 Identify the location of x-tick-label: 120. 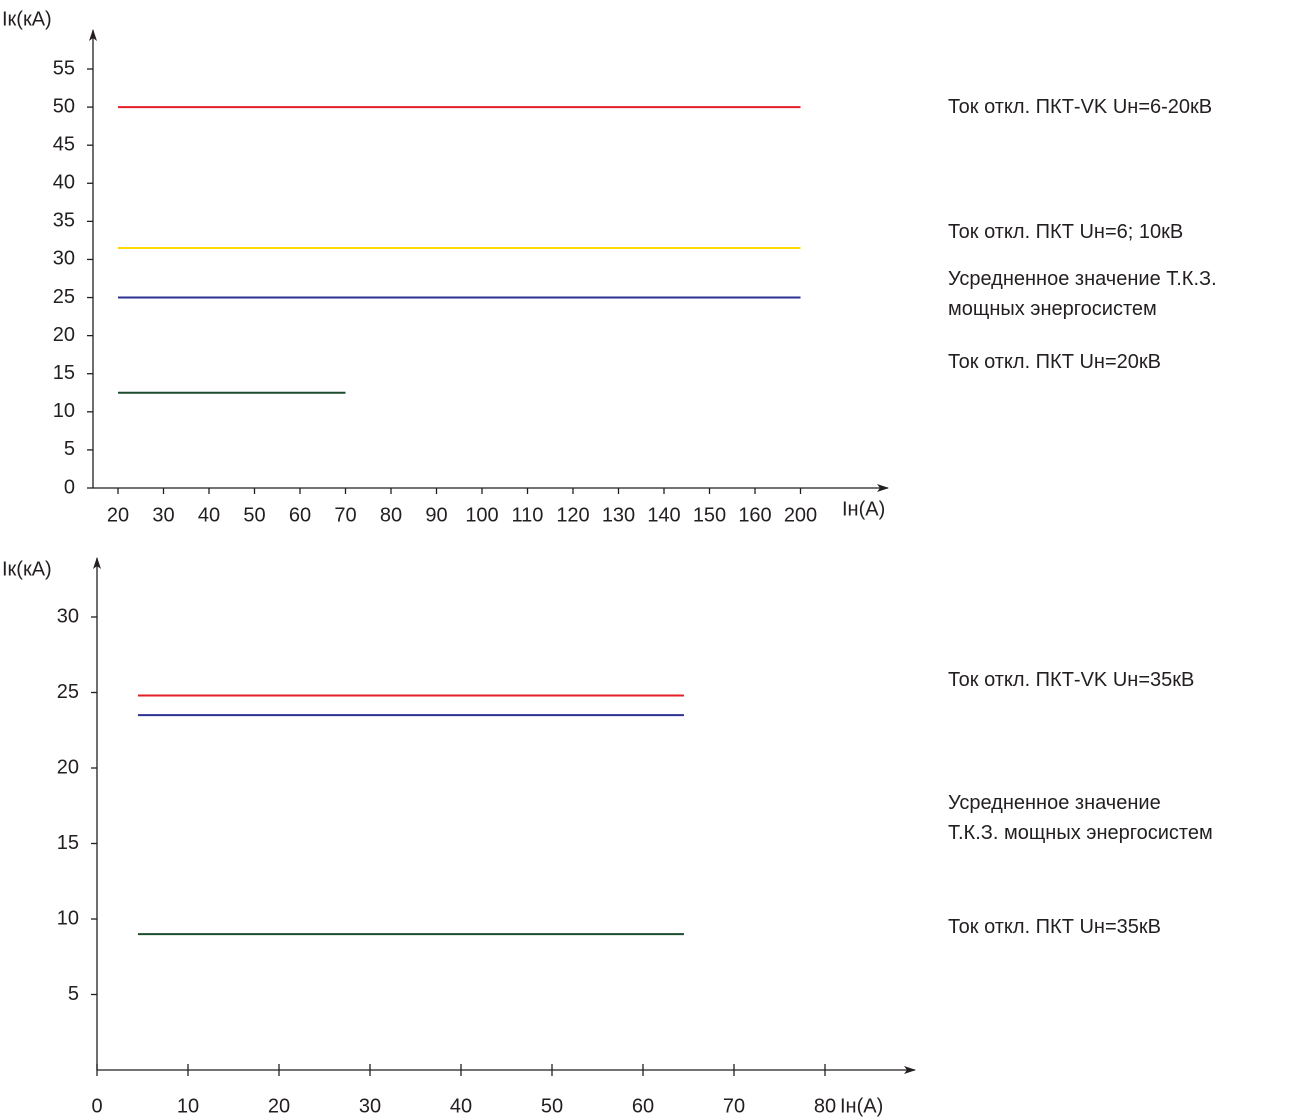
(572, 515).